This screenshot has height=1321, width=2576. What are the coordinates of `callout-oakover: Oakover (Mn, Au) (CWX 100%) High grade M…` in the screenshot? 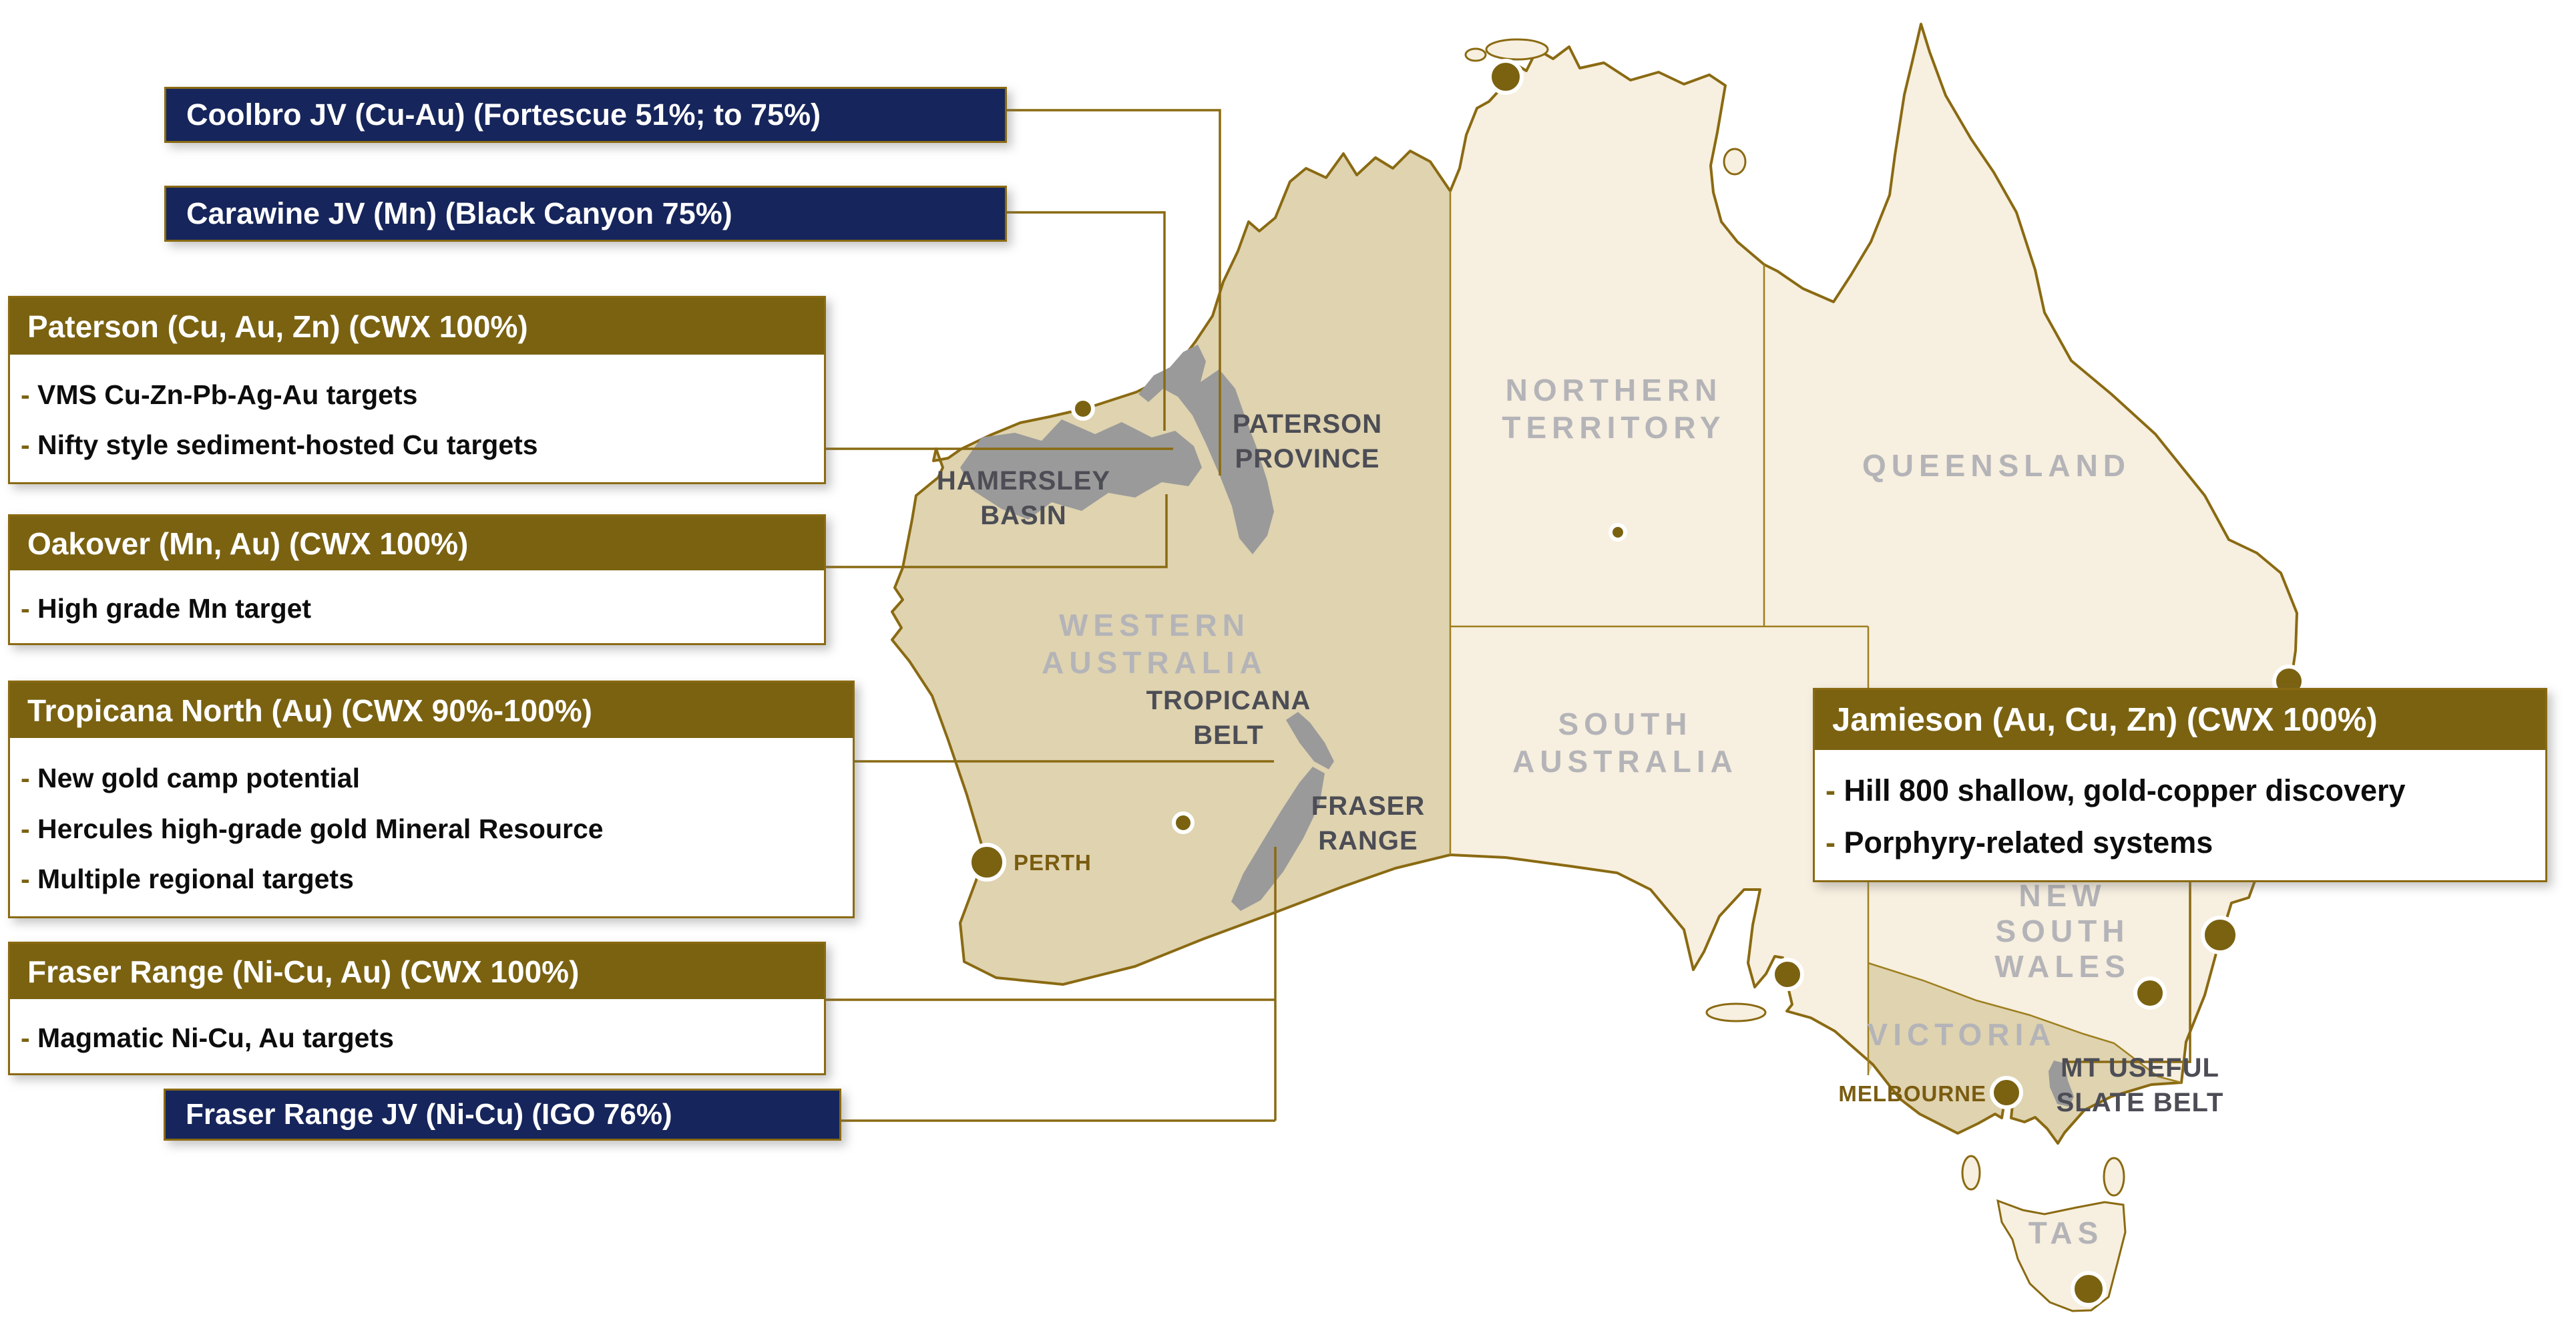 It's located at (417, 579).